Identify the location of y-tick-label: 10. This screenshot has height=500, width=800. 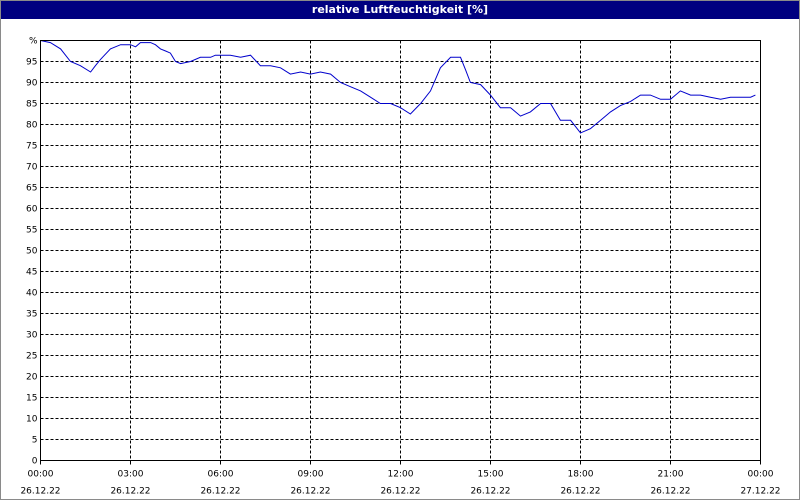
(32, 420).